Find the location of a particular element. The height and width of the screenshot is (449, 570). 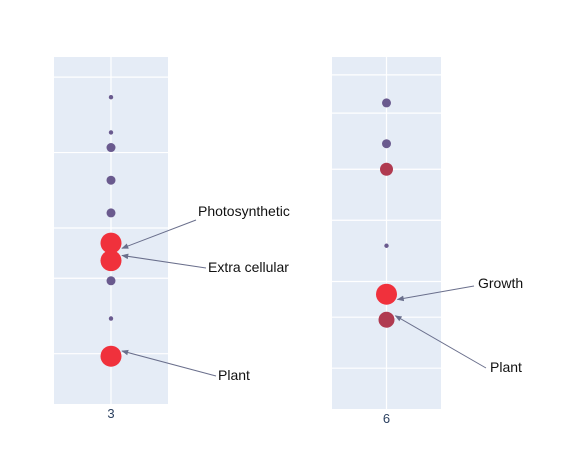

x-tick-label: 3 is located at coordinates (110, 413).